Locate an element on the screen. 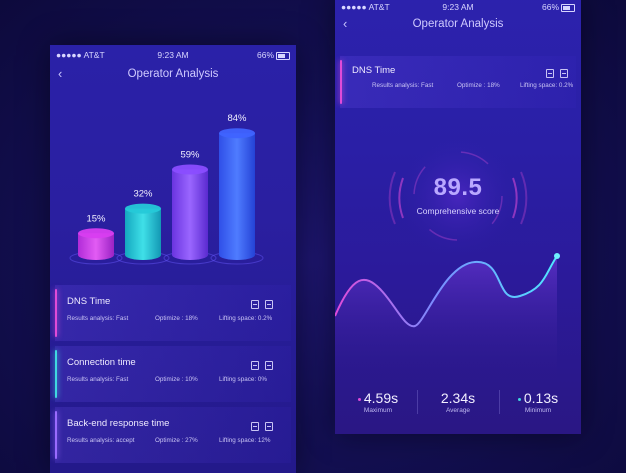  wave-end-point is located at coordinates (557, 256).